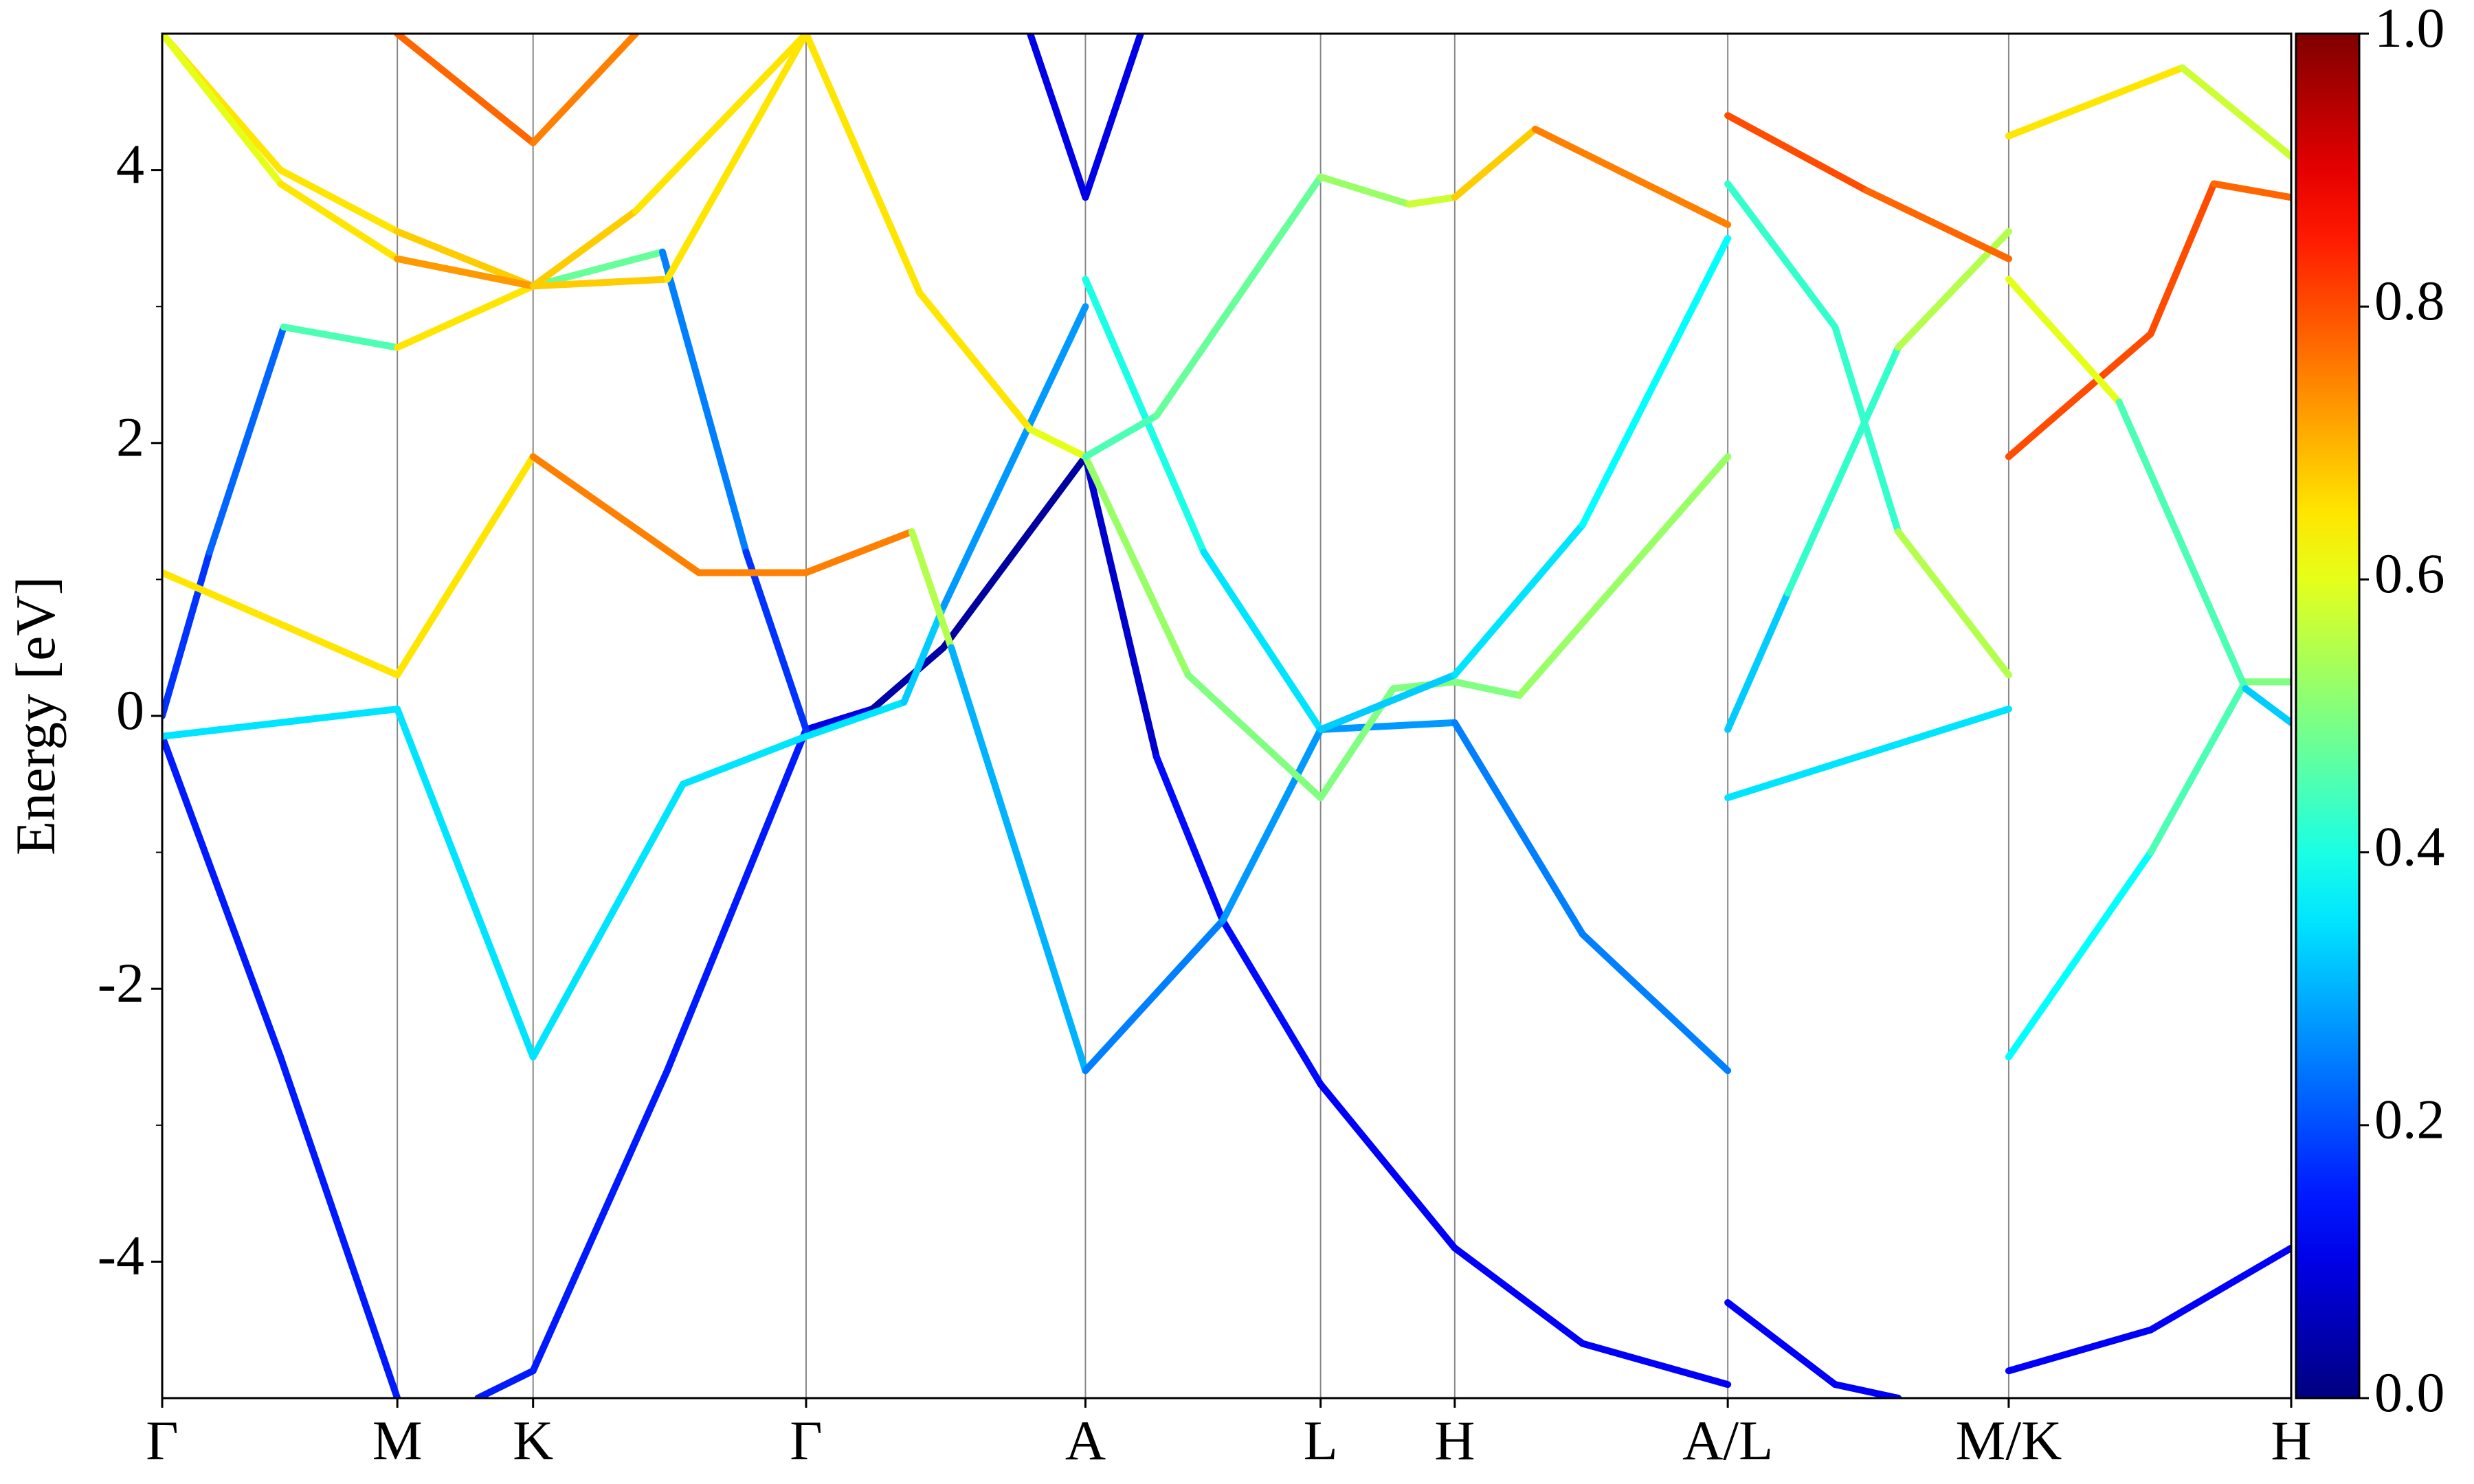  What do you see at coordinates (2409, 1119) in the screenshot?
I see `colorbar-tick-label: 0.2` at bounding box center [2409, 1119].